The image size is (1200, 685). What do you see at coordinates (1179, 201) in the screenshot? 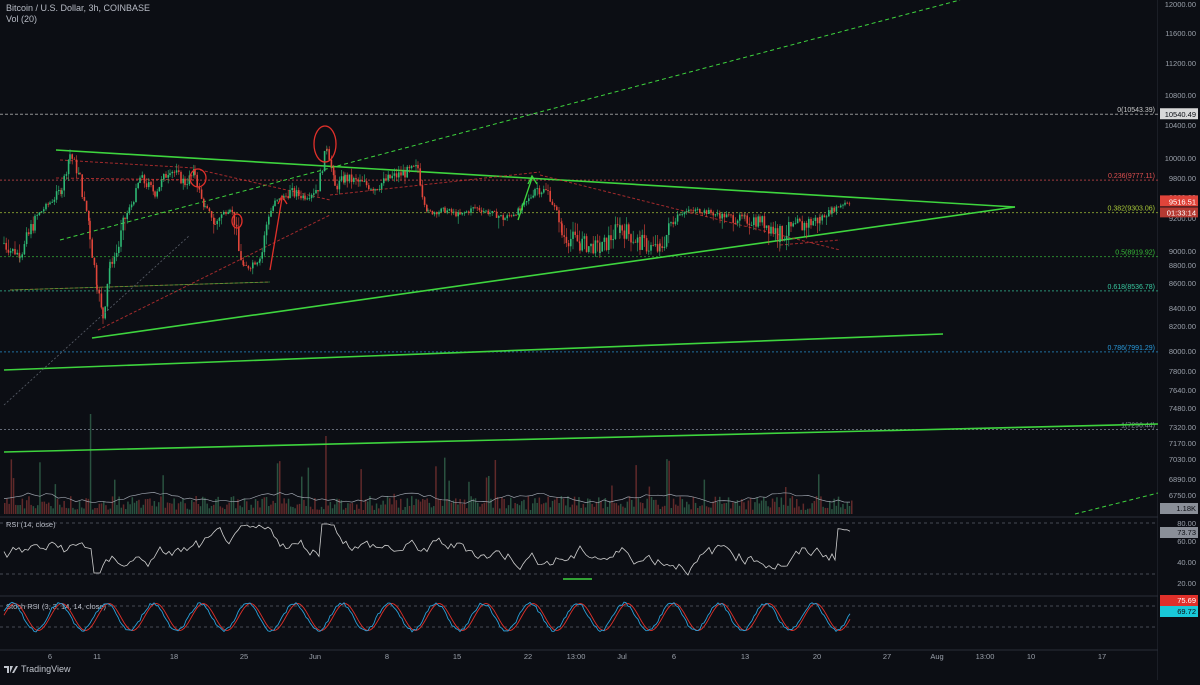
I see `current-price-box` at bounding box center [1179, 201].